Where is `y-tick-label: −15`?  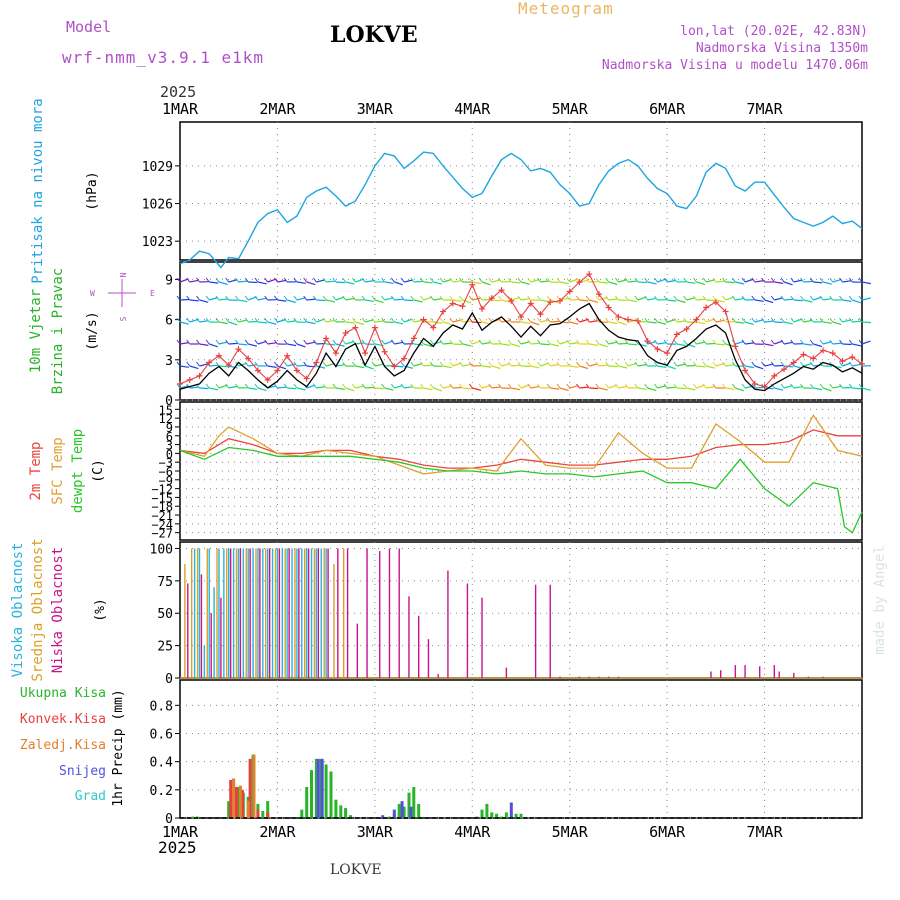 y-tick-label: −15 is located at coordinates (162, 498).